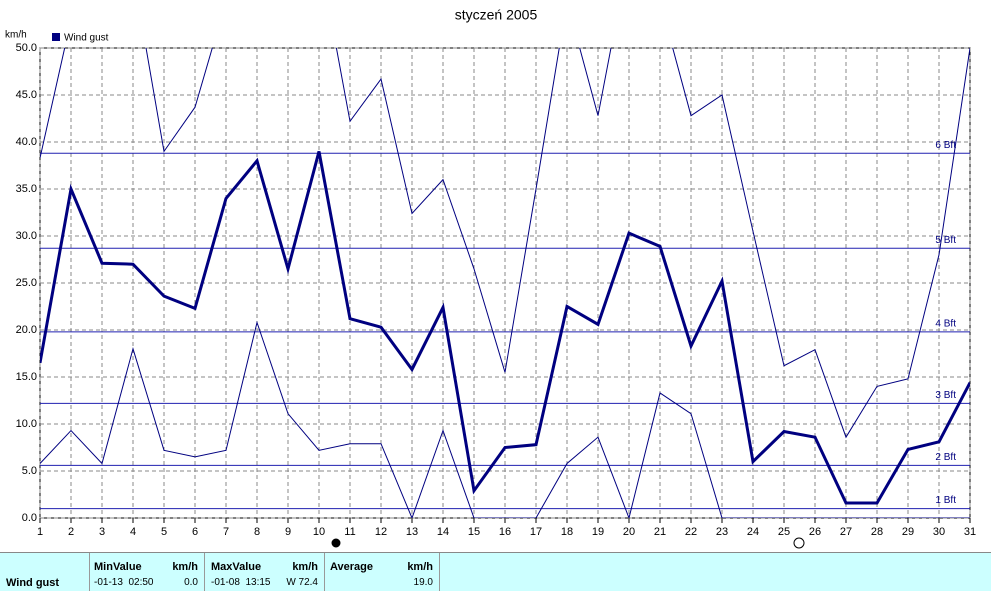 This screenshot has width=991, height=591. What do you see at coordinates (815, 532) in the screenshot?
I see `x-tick-label: 26` at bounding box center [815, 532].